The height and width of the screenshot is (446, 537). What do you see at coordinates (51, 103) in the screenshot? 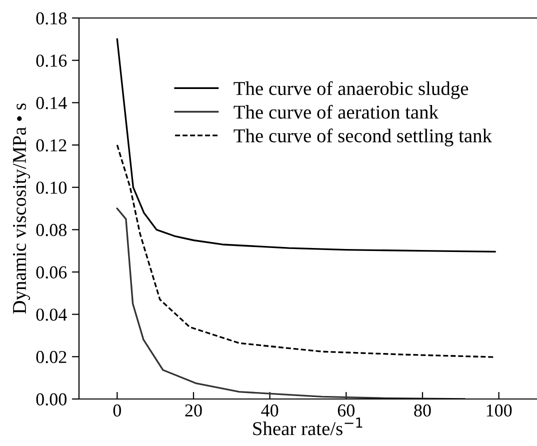
I see `y-tick-label: 0.14` at bounding box center [51, 103].